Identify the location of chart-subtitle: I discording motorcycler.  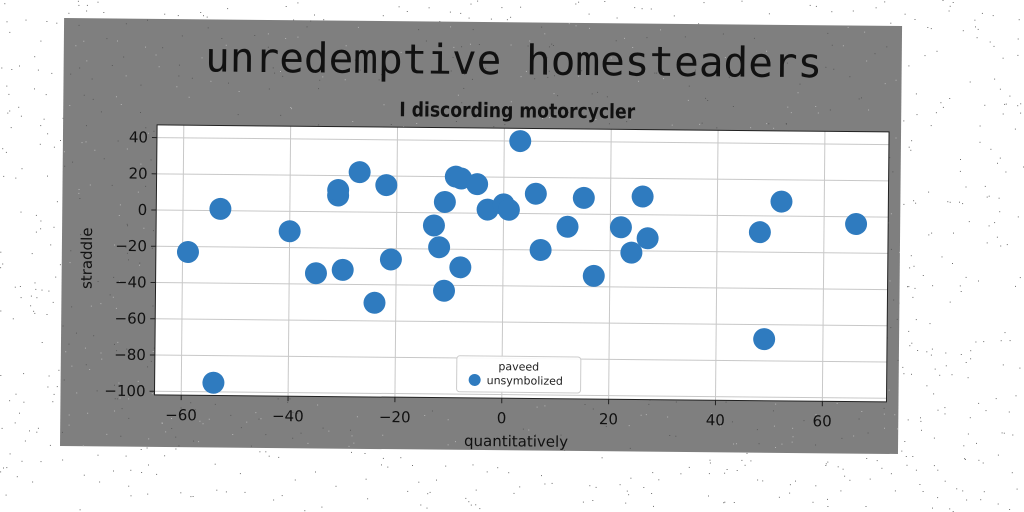
(517, 111).